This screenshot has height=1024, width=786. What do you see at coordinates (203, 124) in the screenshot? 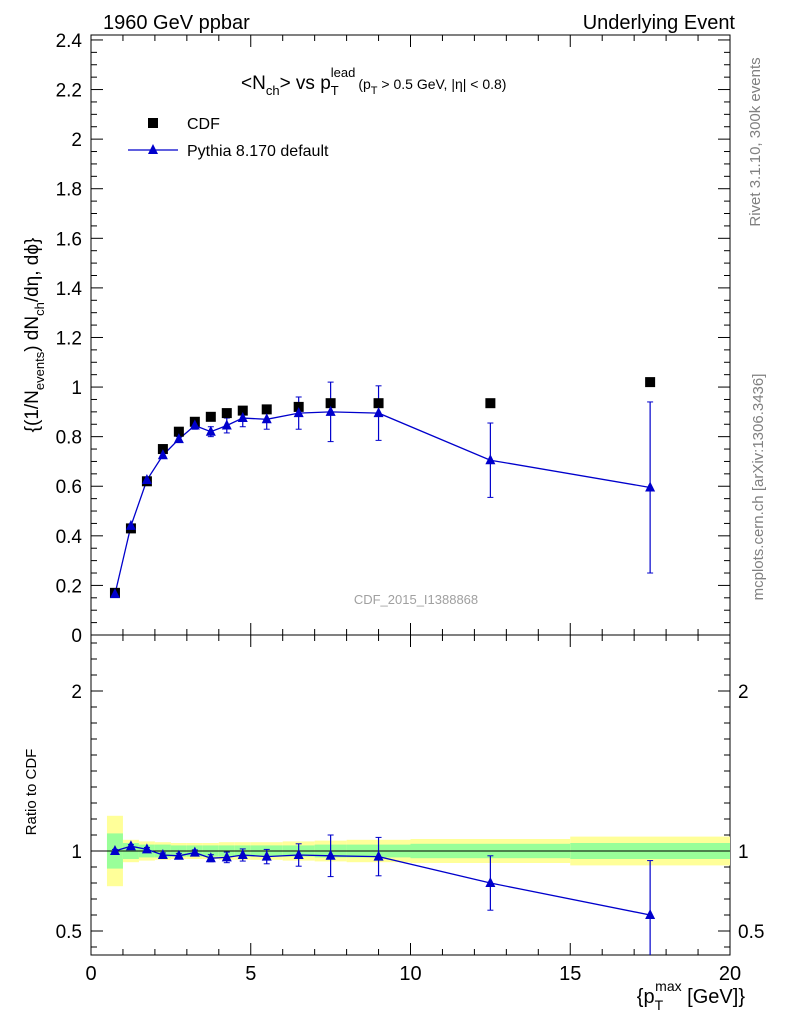
I see `legend-cdf-label: CDF` at bounding box center [203, 124].